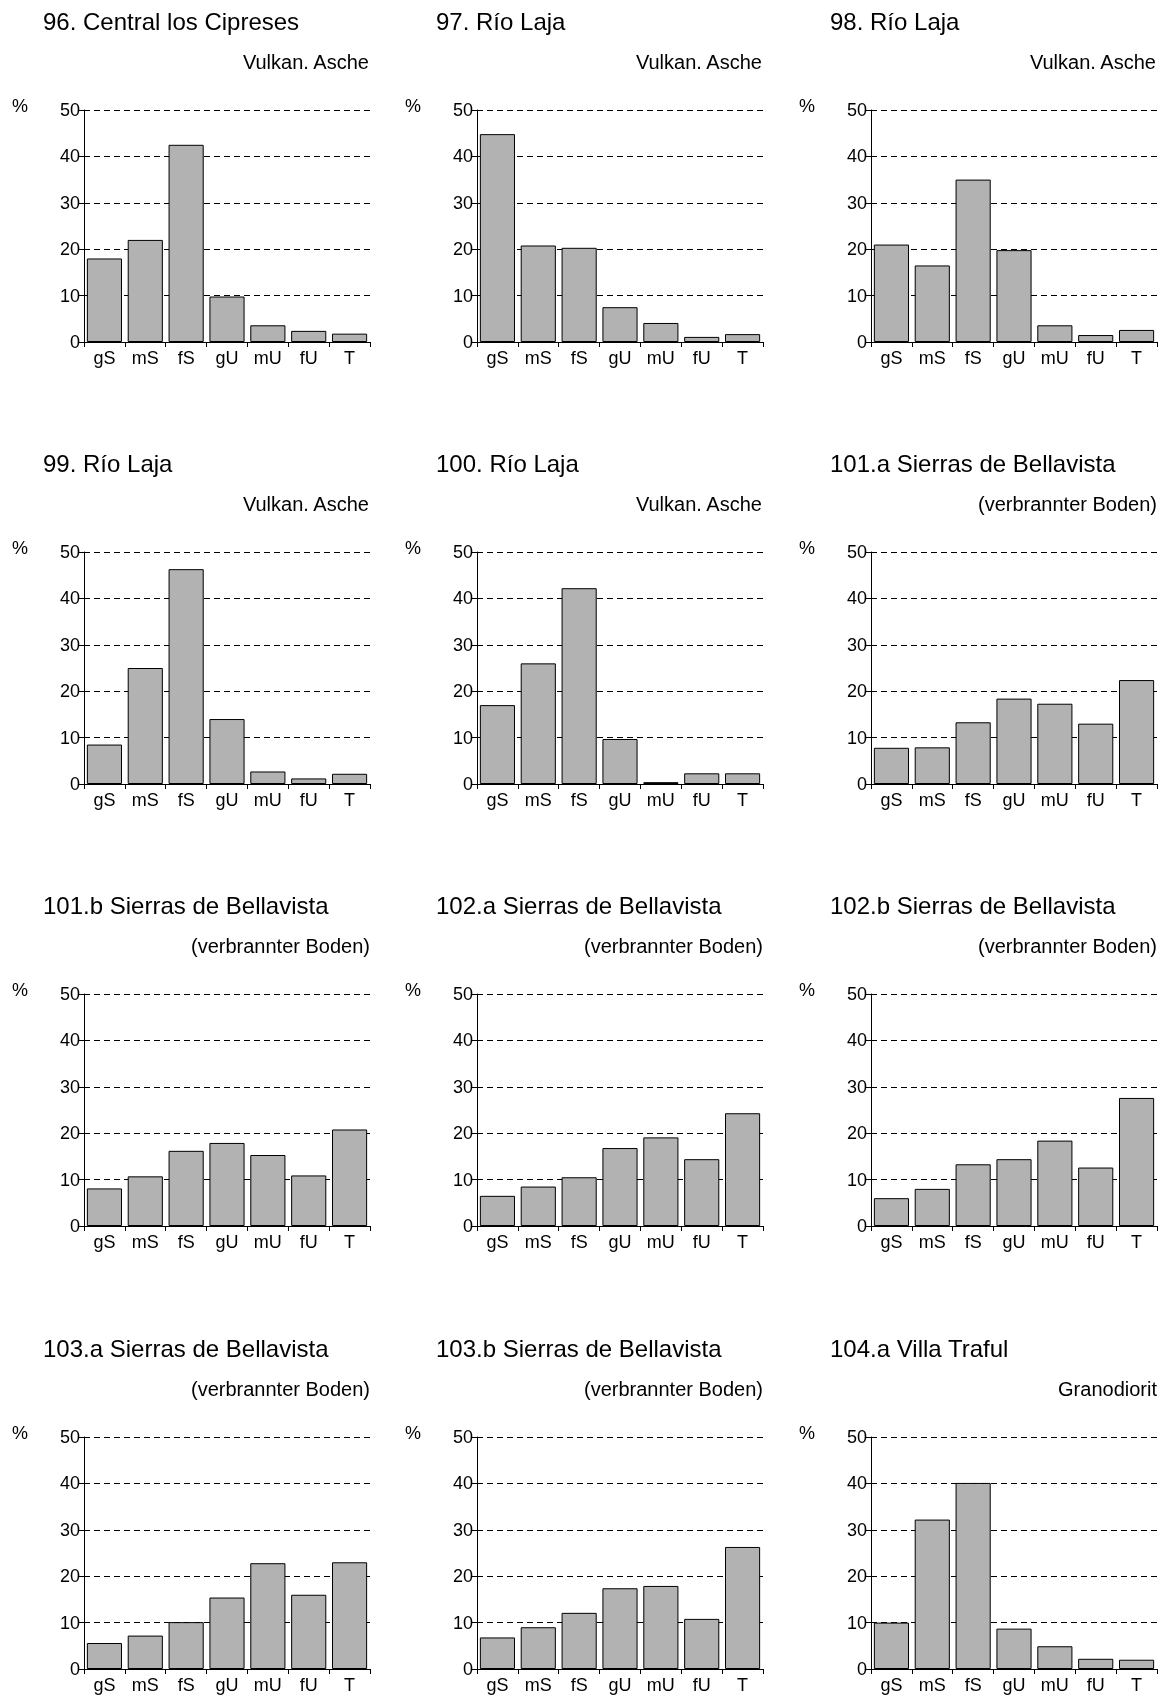  Describe the element at coordinates (1108, 1389) in the screenshot. I see `chart-subtitle: Granodiorit` at that location.